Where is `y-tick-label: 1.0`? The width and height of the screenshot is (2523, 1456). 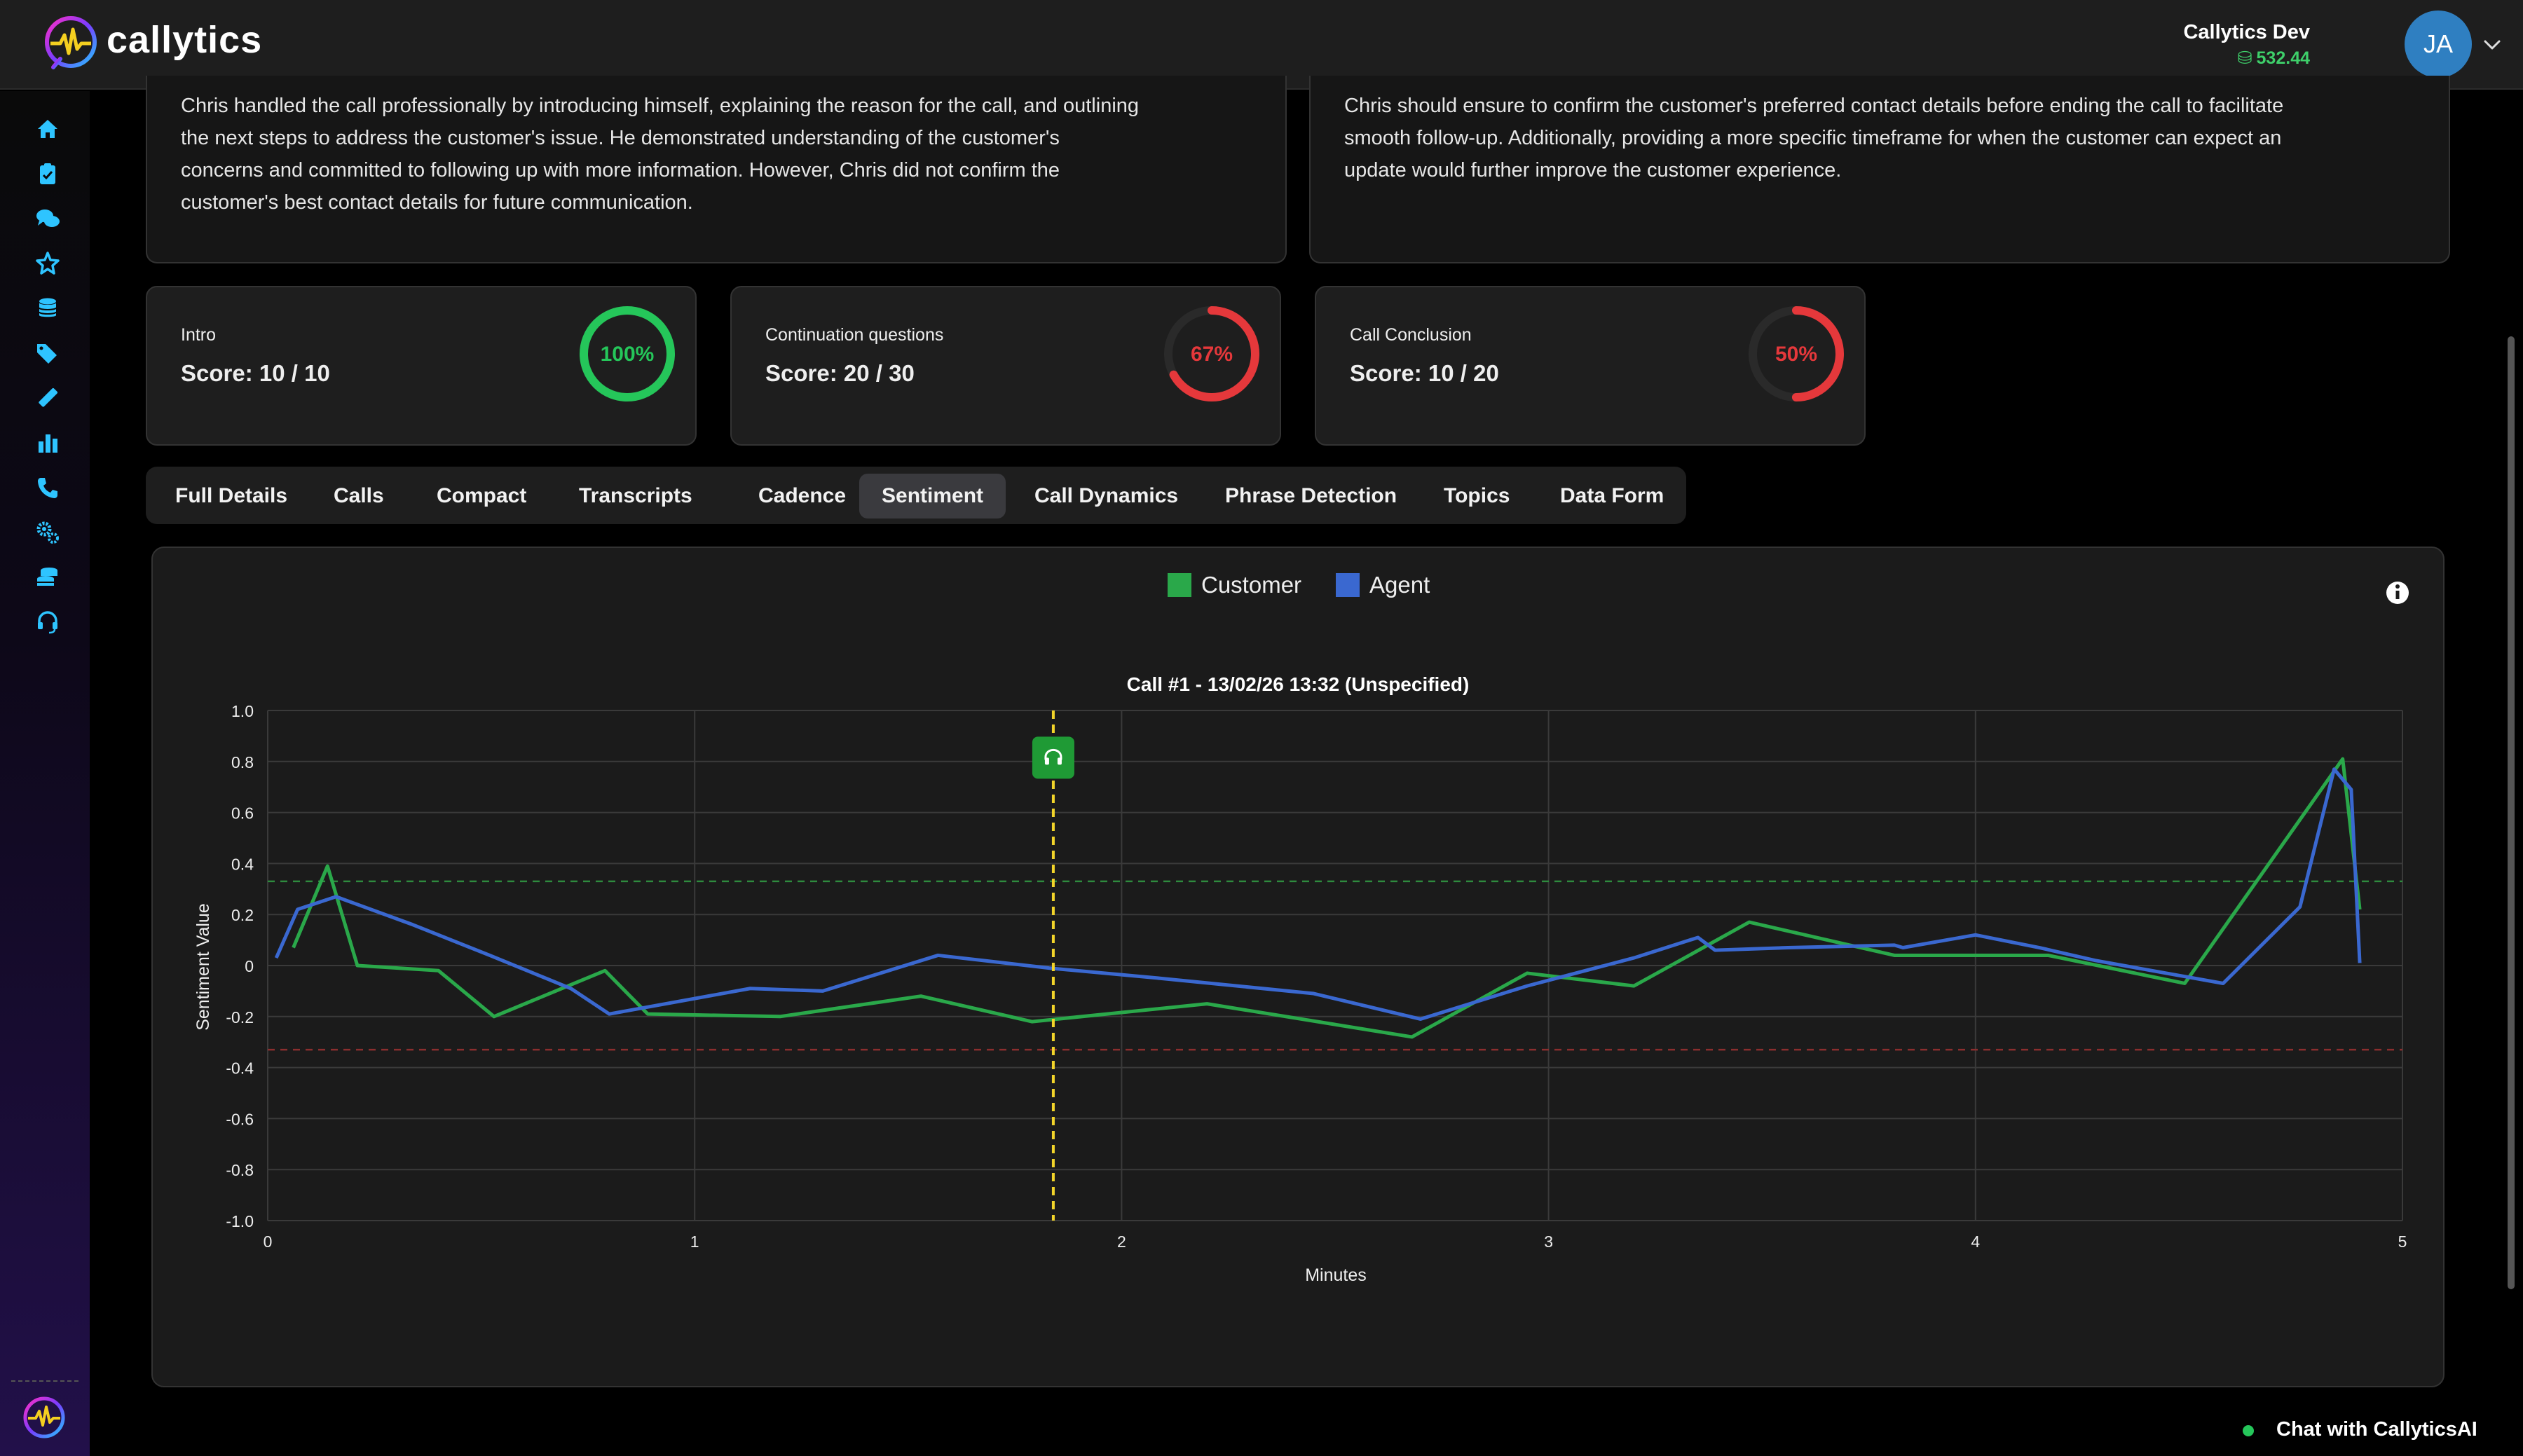
y-tick-label: 1.0 is located at coordinates (242, 711).